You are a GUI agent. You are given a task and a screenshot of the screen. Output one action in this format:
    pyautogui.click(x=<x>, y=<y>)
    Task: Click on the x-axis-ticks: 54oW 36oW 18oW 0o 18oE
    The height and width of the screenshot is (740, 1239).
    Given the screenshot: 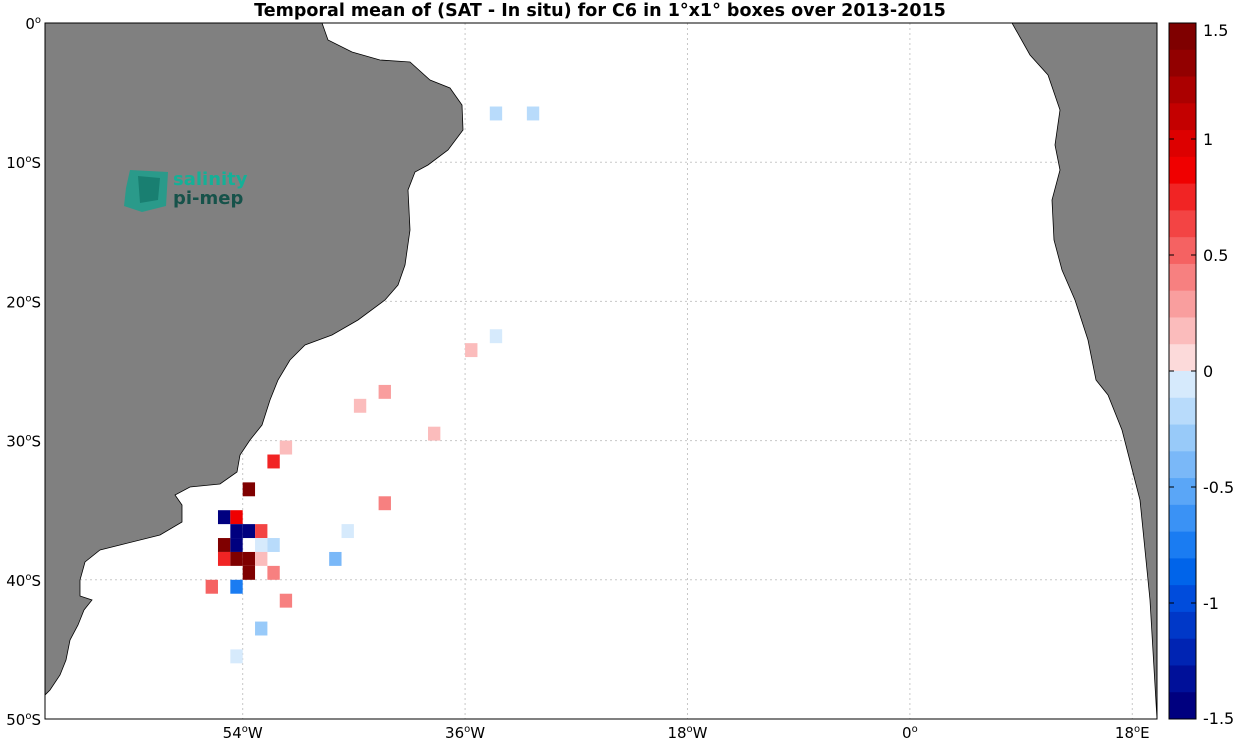 What is the action you would take?
    pyautogui.click(x=686, y=732)
    